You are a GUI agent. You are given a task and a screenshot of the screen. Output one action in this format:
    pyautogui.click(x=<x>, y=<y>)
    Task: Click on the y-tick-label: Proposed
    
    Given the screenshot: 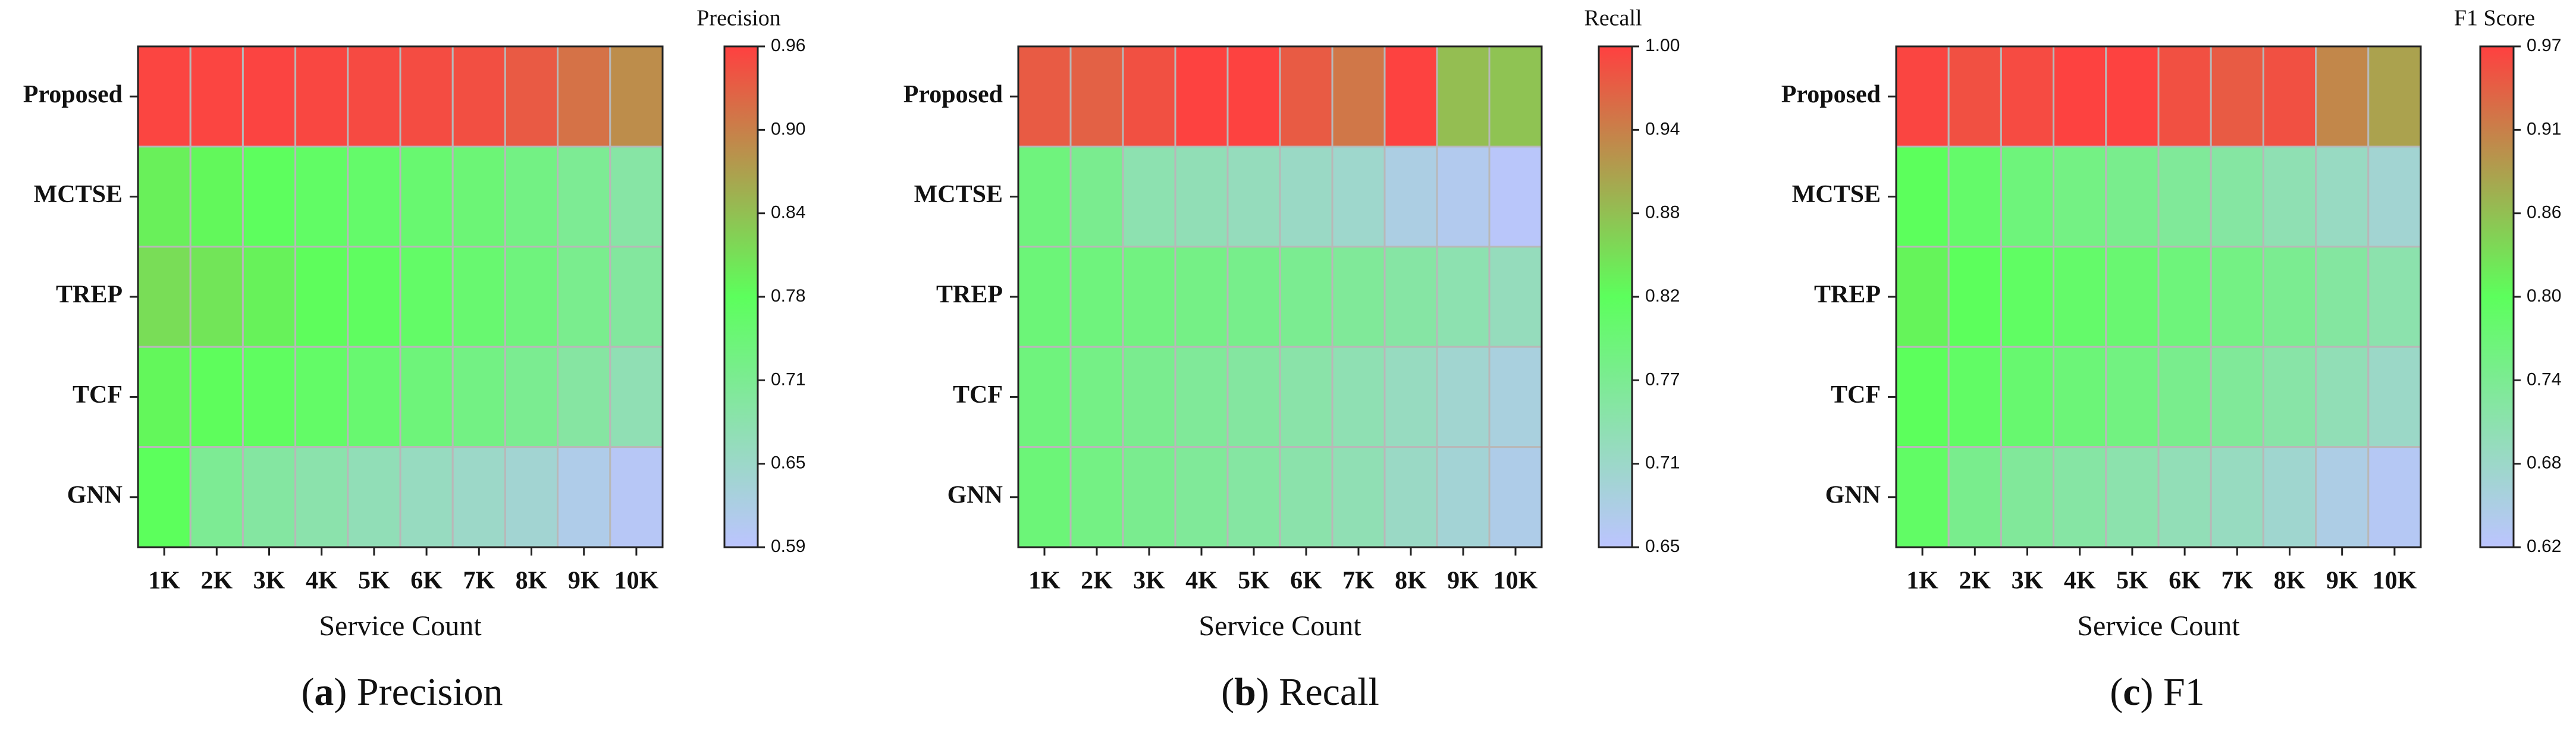 What is the action you would take?
    pyautogui.click(x=73, y=94)
    